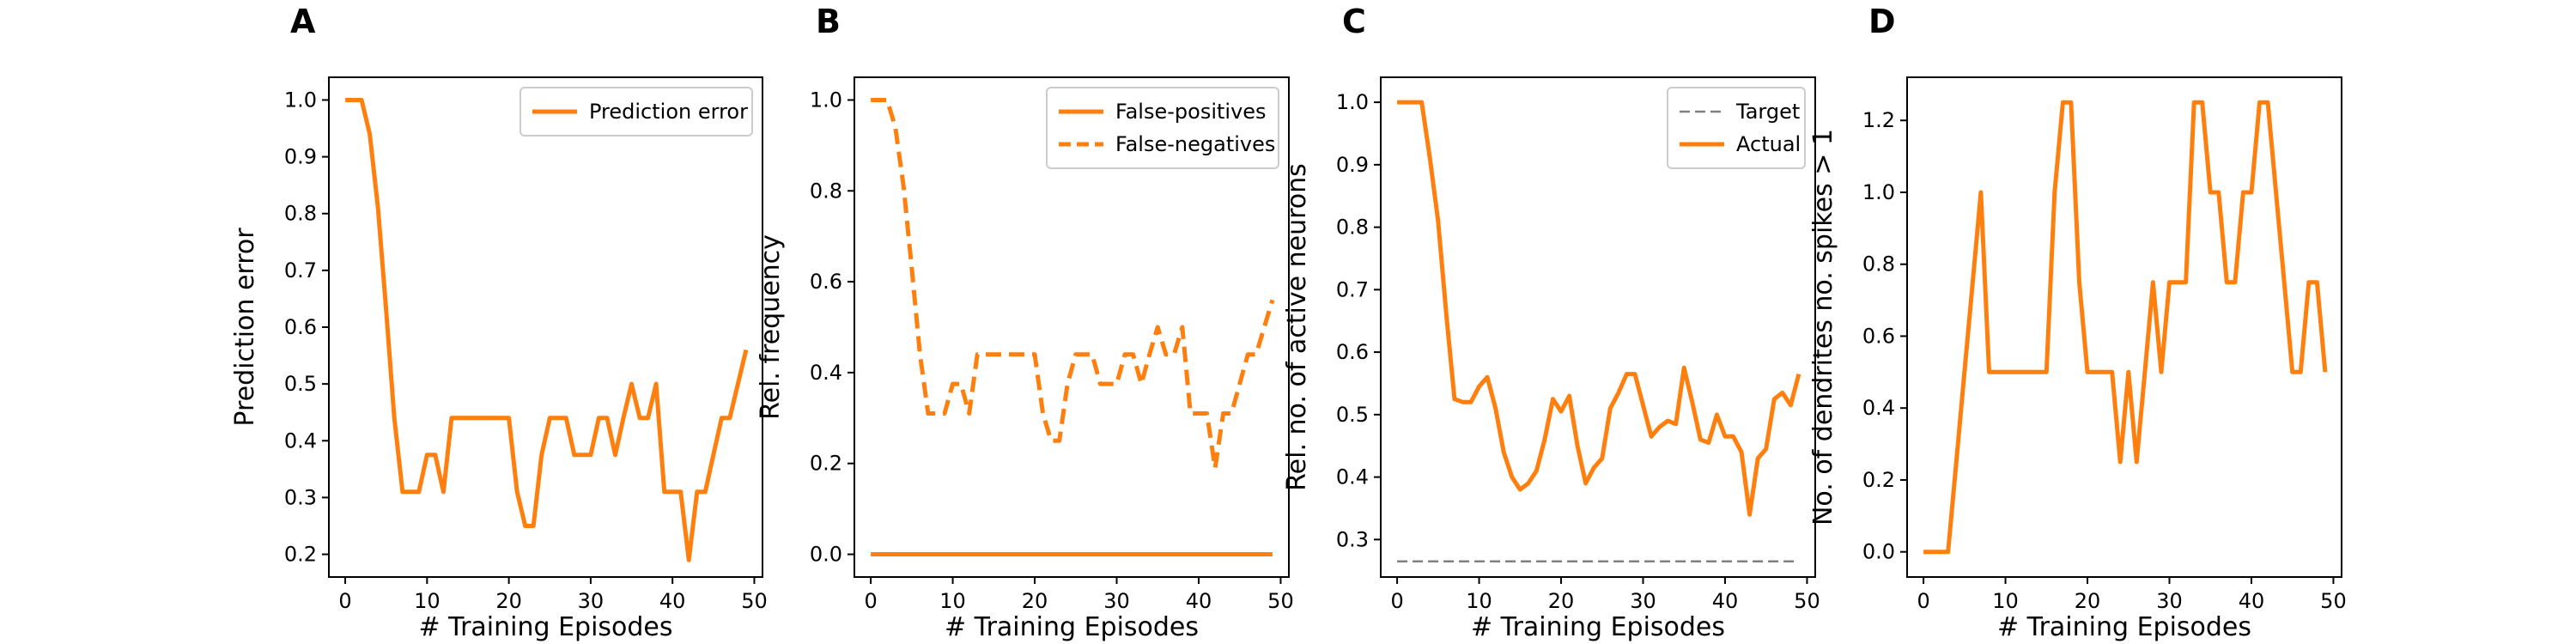  I want to click on y-axis-label: Rel. frequency, so click(771, 327).